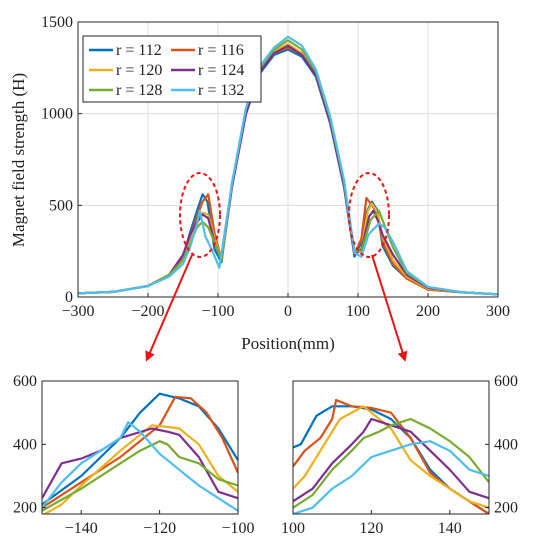 The height and width of the screenshot is (550, 537). I want to click on left-inset-ticks: −140 −120 −100 200 400 600, so click(134, 455).